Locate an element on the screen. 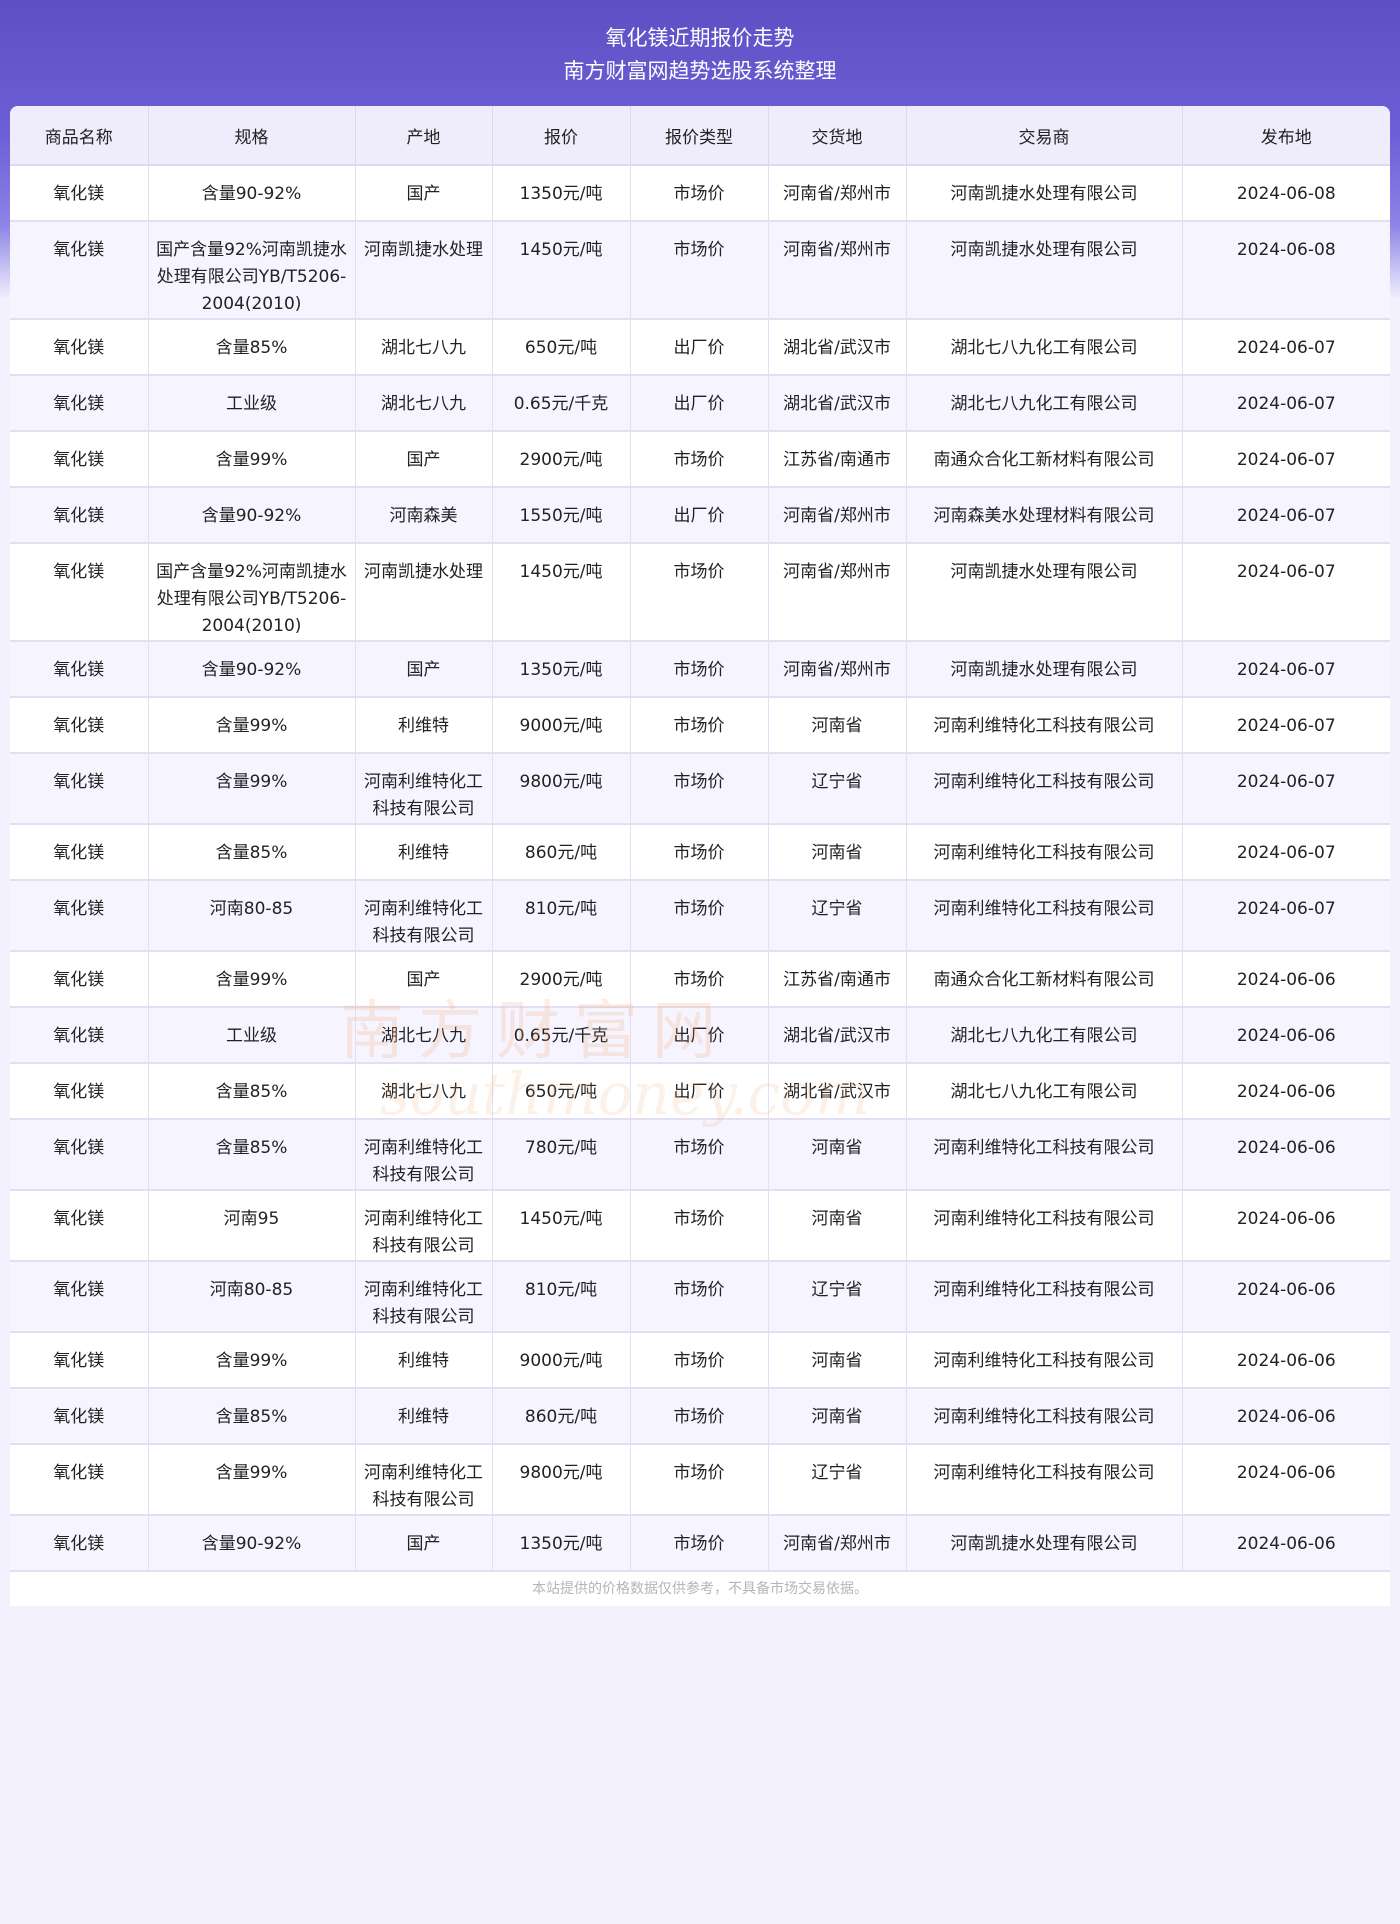 Image resolution: width=1400 pixels, height=1924 pixels. cell-price: 9000元/吨 is located at coordinates (561, 1360).